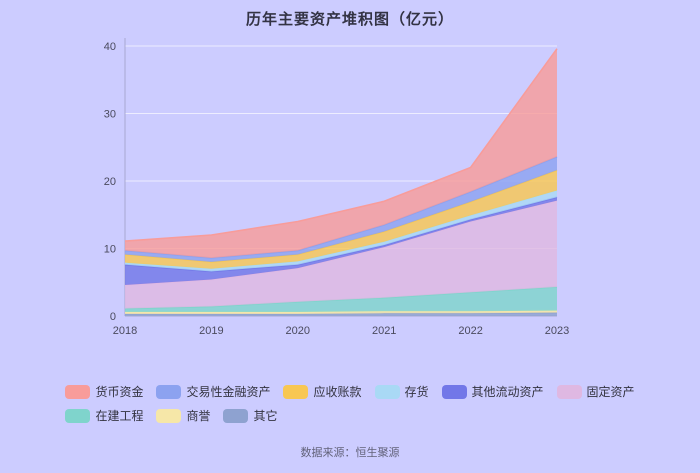 The width and height of the screenshot is (700, 473). I want to click on legend-label: 交易性金融资产, so click(228, 392).